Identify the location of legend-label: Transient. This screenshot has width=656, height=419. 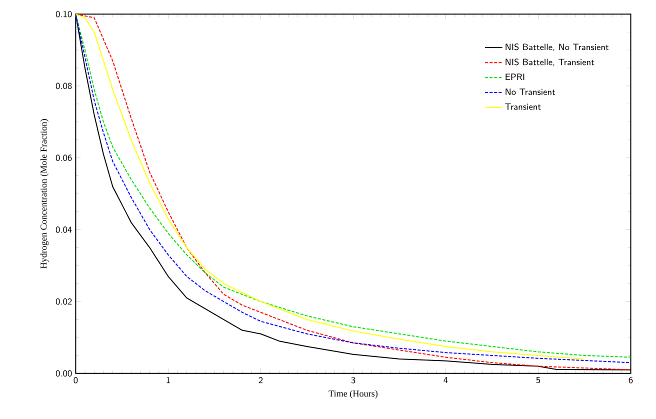
(523, 107).